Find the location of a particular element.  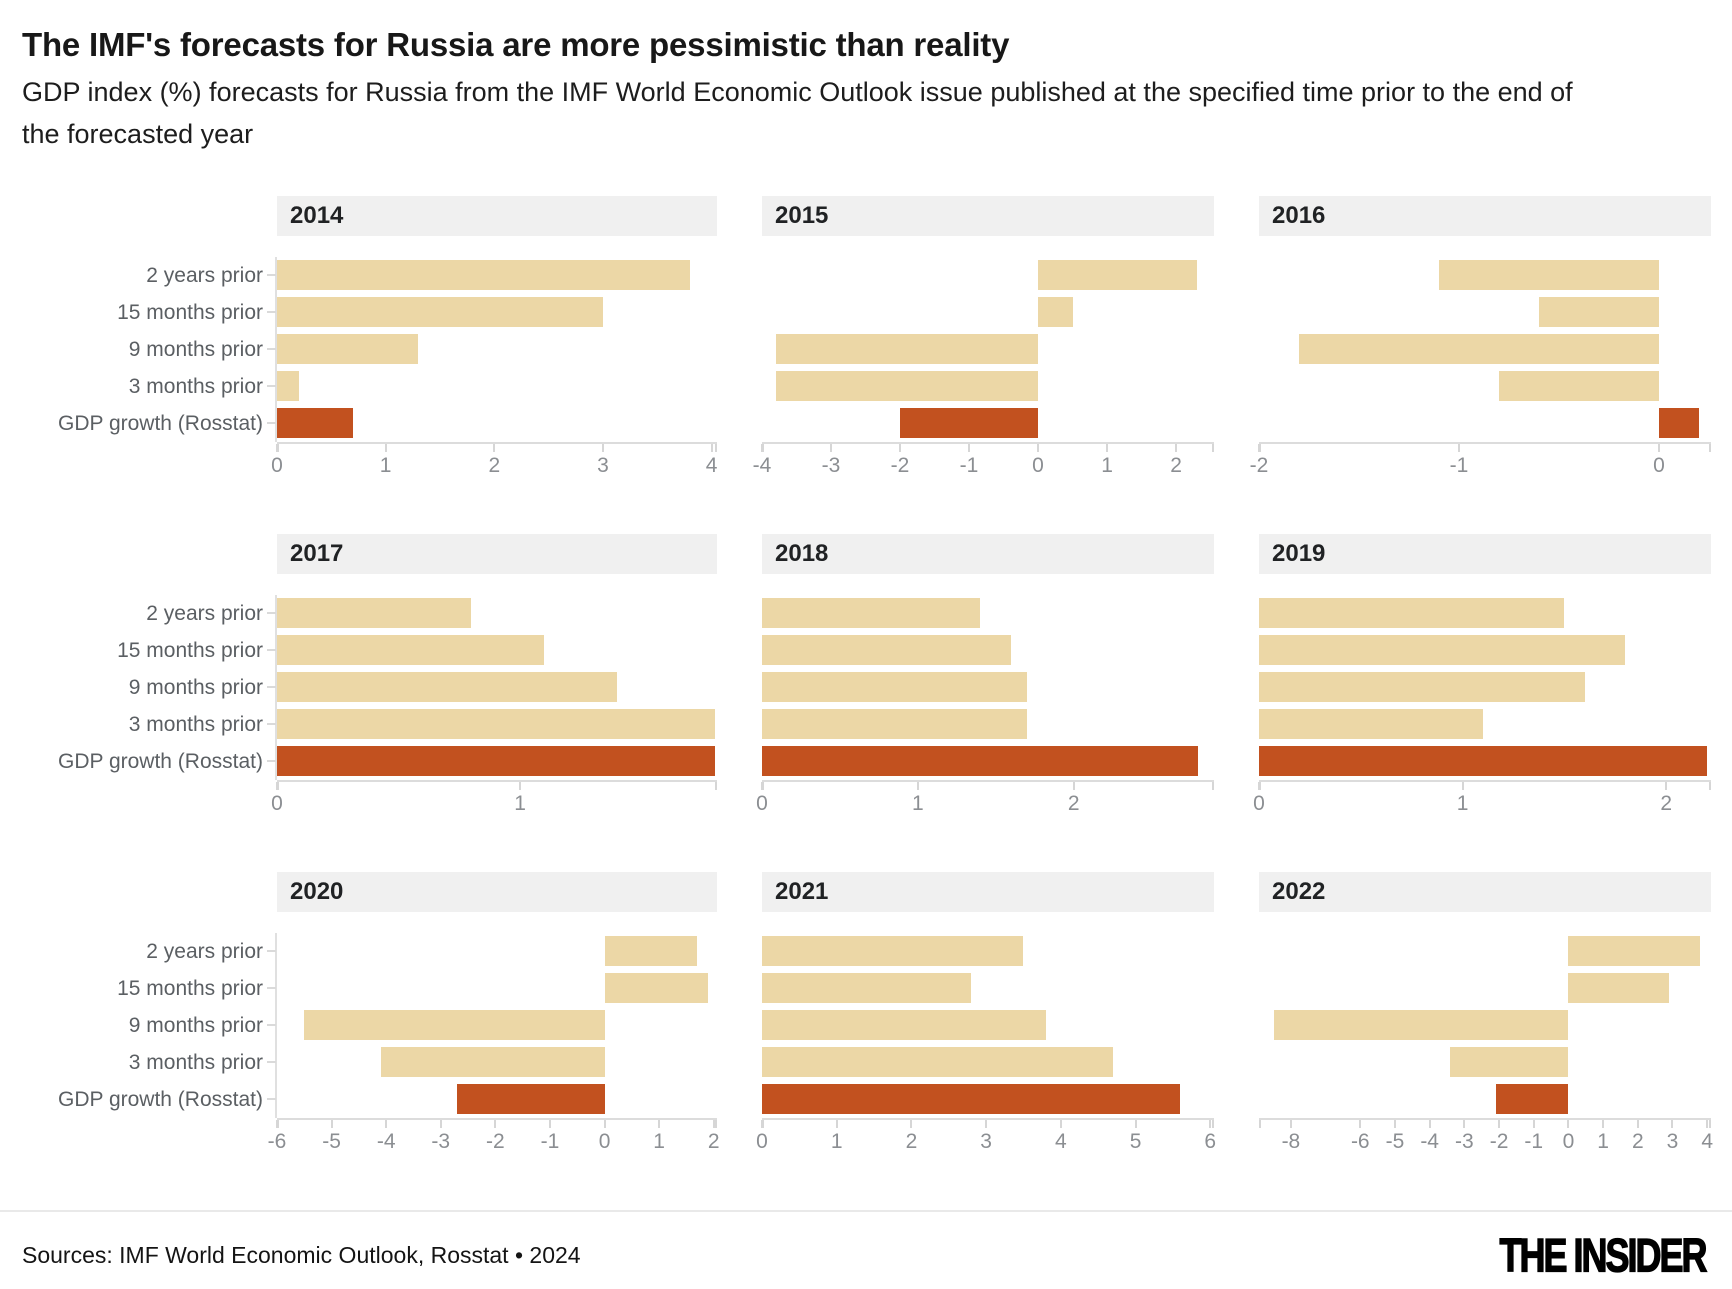

panel-year-header: 2021 is located at coordinates (988, 891).